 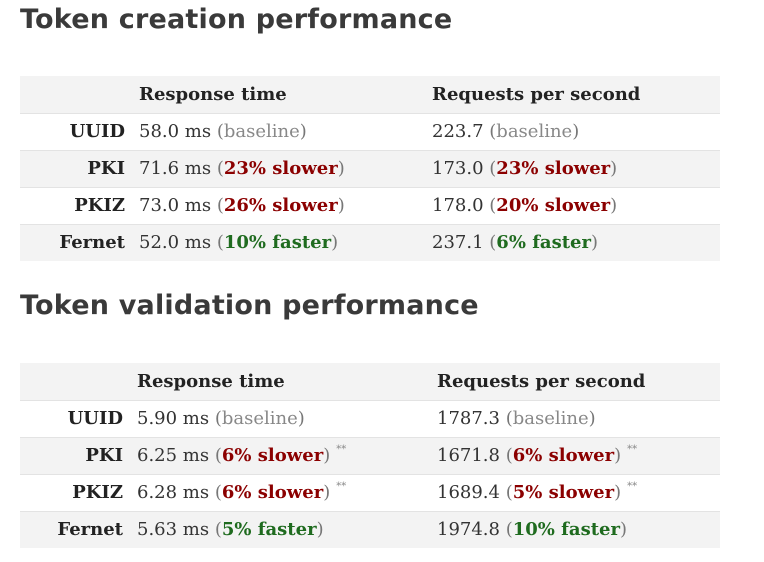 I want to click on requests-per-second-cell: 1974.8 (10% faster), so click(x=578, y=529).